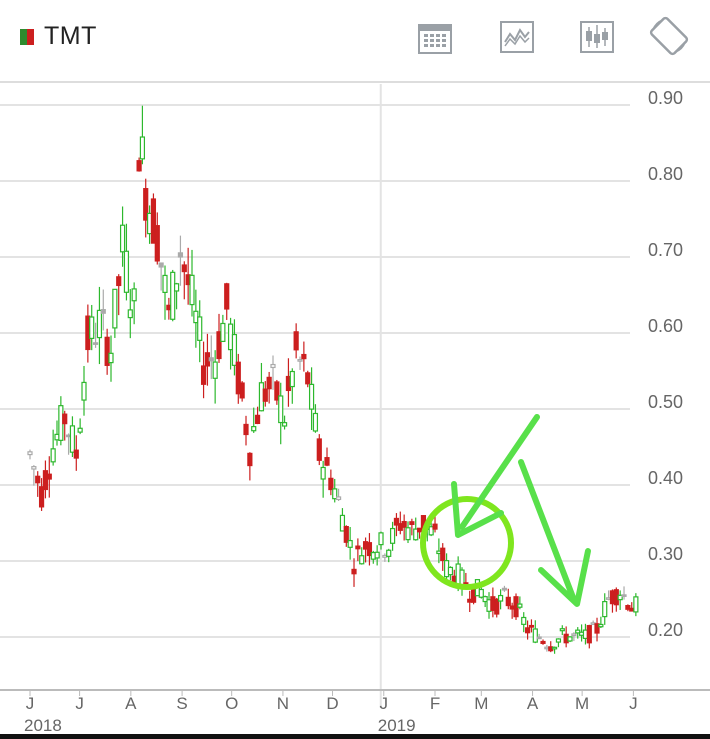 The width and height of the screenshot is (710, 739). What do you see at coordinates (665, 250) in the screenshot?
I see `y-tick-label: 0.70` at bounding box center [665, 250].